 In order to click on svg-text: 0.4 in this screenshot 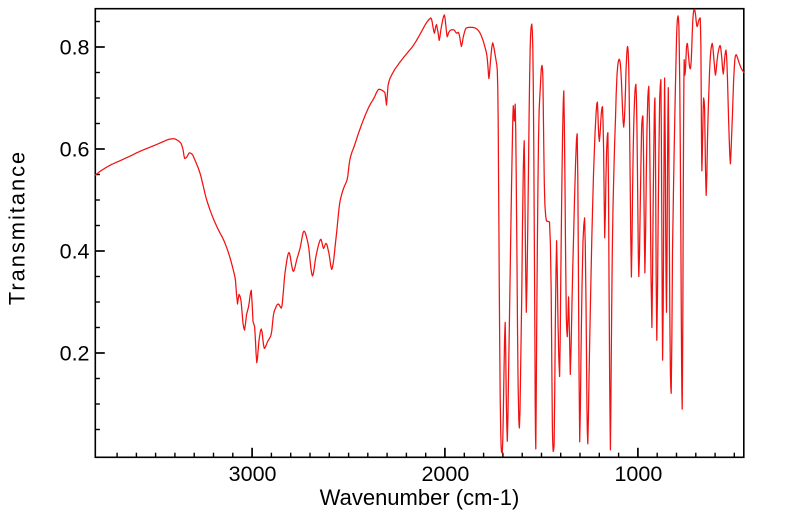, I will do `click(75, 252)`.